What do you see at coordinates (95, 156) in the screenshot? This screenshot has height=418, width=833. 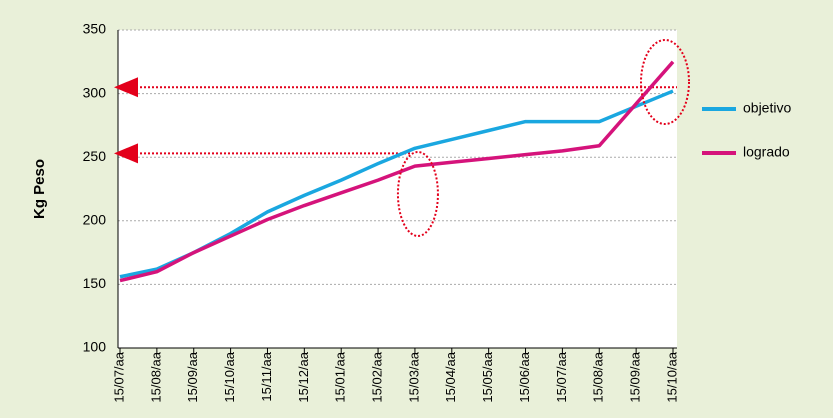 I see `y-tick-label: 250` at bounding box center [95, 156].